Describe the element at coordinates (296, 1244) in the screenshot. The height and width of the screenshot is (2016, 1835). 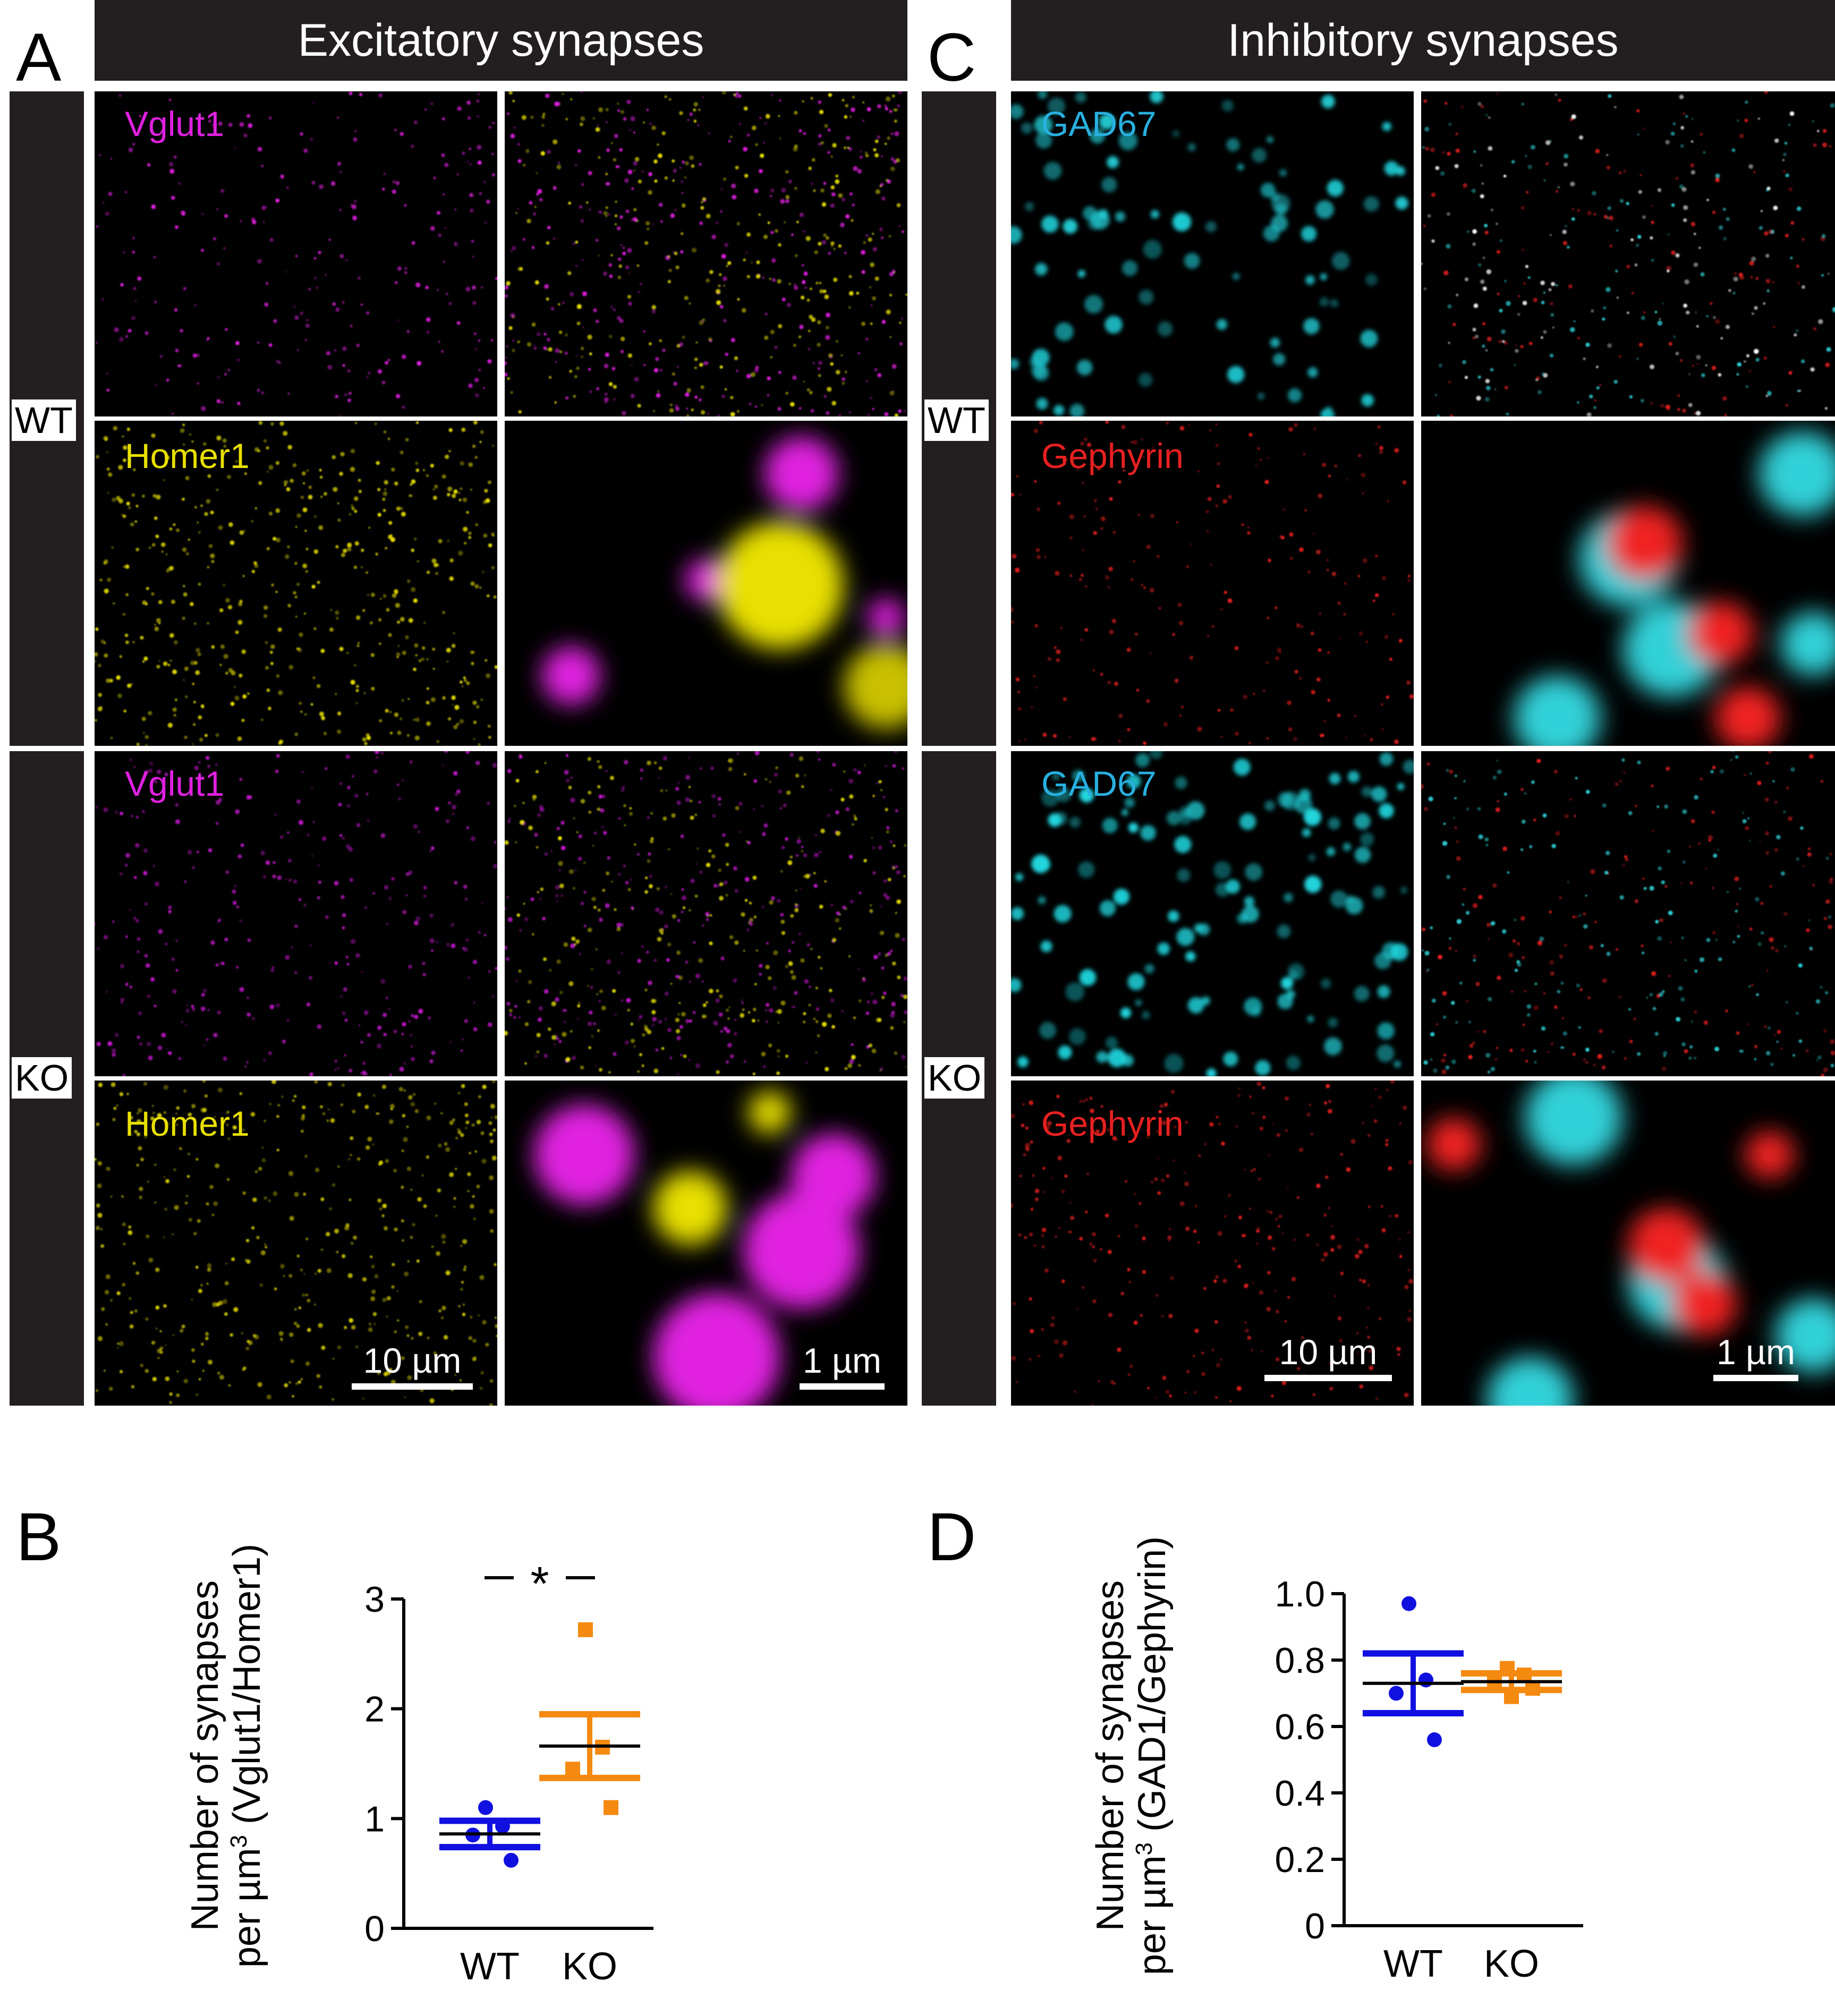
I see `image-a-ko-homer1` at that location.